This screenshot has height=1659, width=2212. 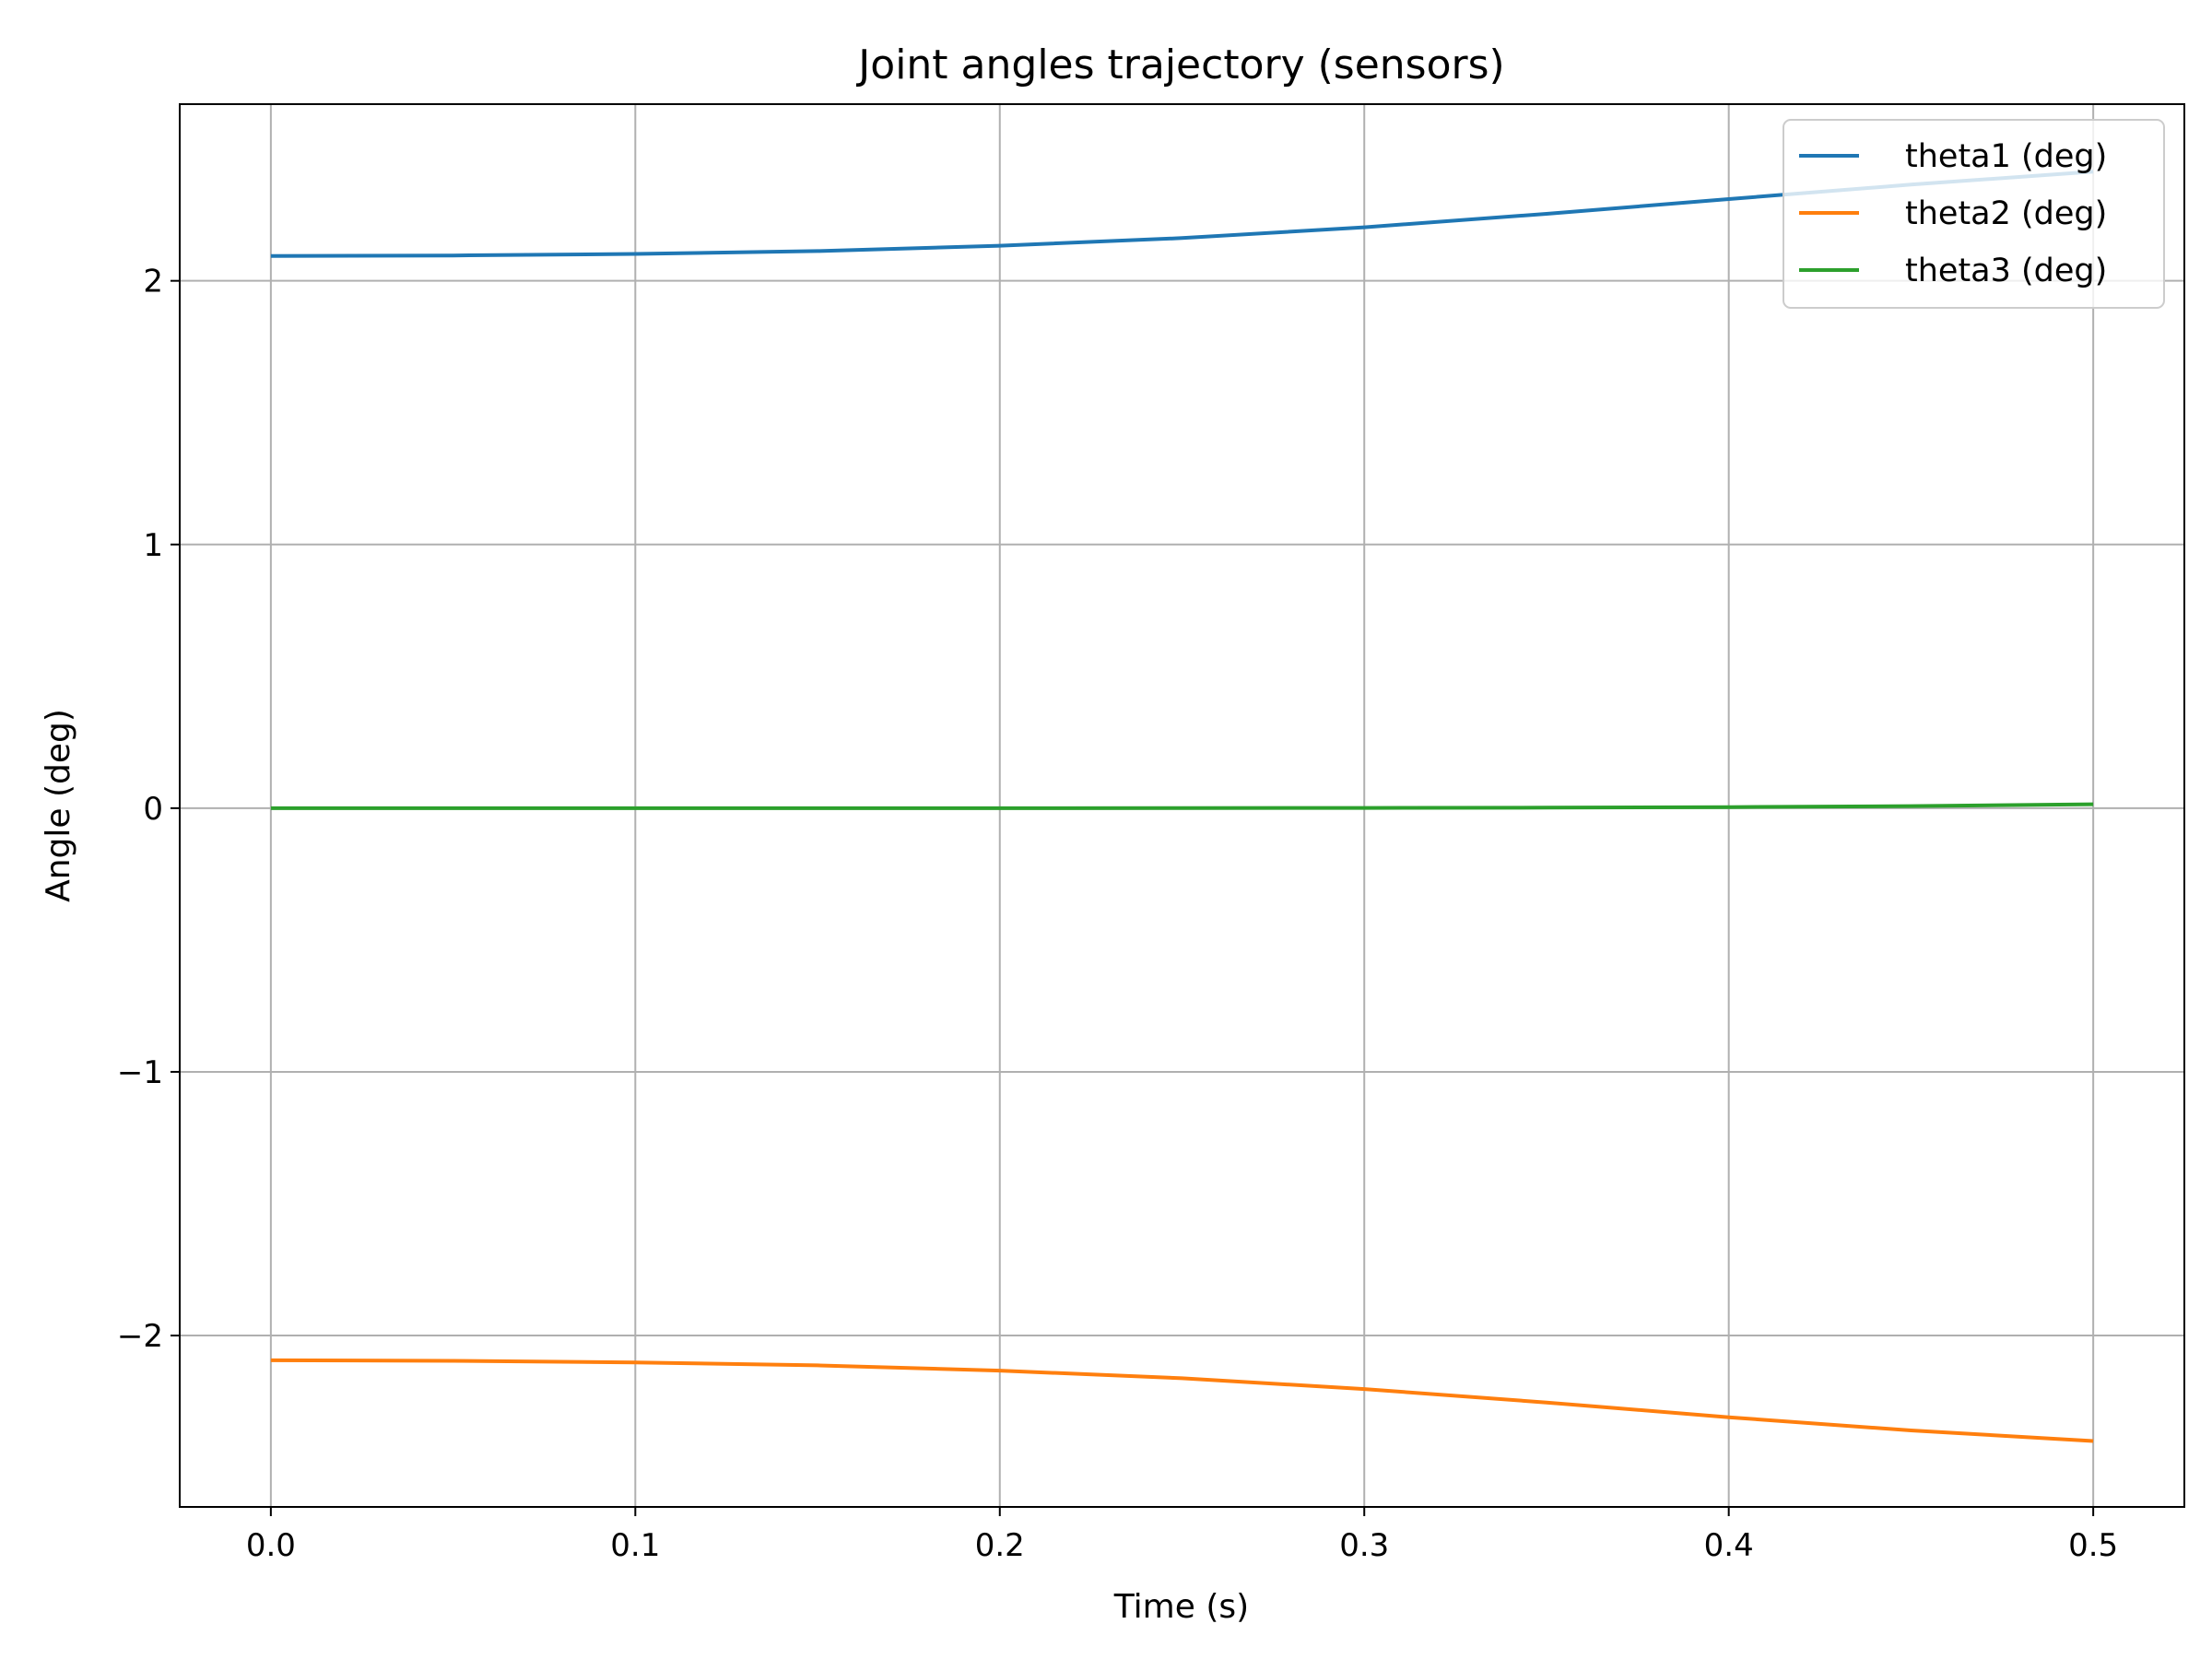 What do you see at coordinates (153, 809) in the screenshot?
I see `y-tick-label: 0` at bounding box center [153, 809].